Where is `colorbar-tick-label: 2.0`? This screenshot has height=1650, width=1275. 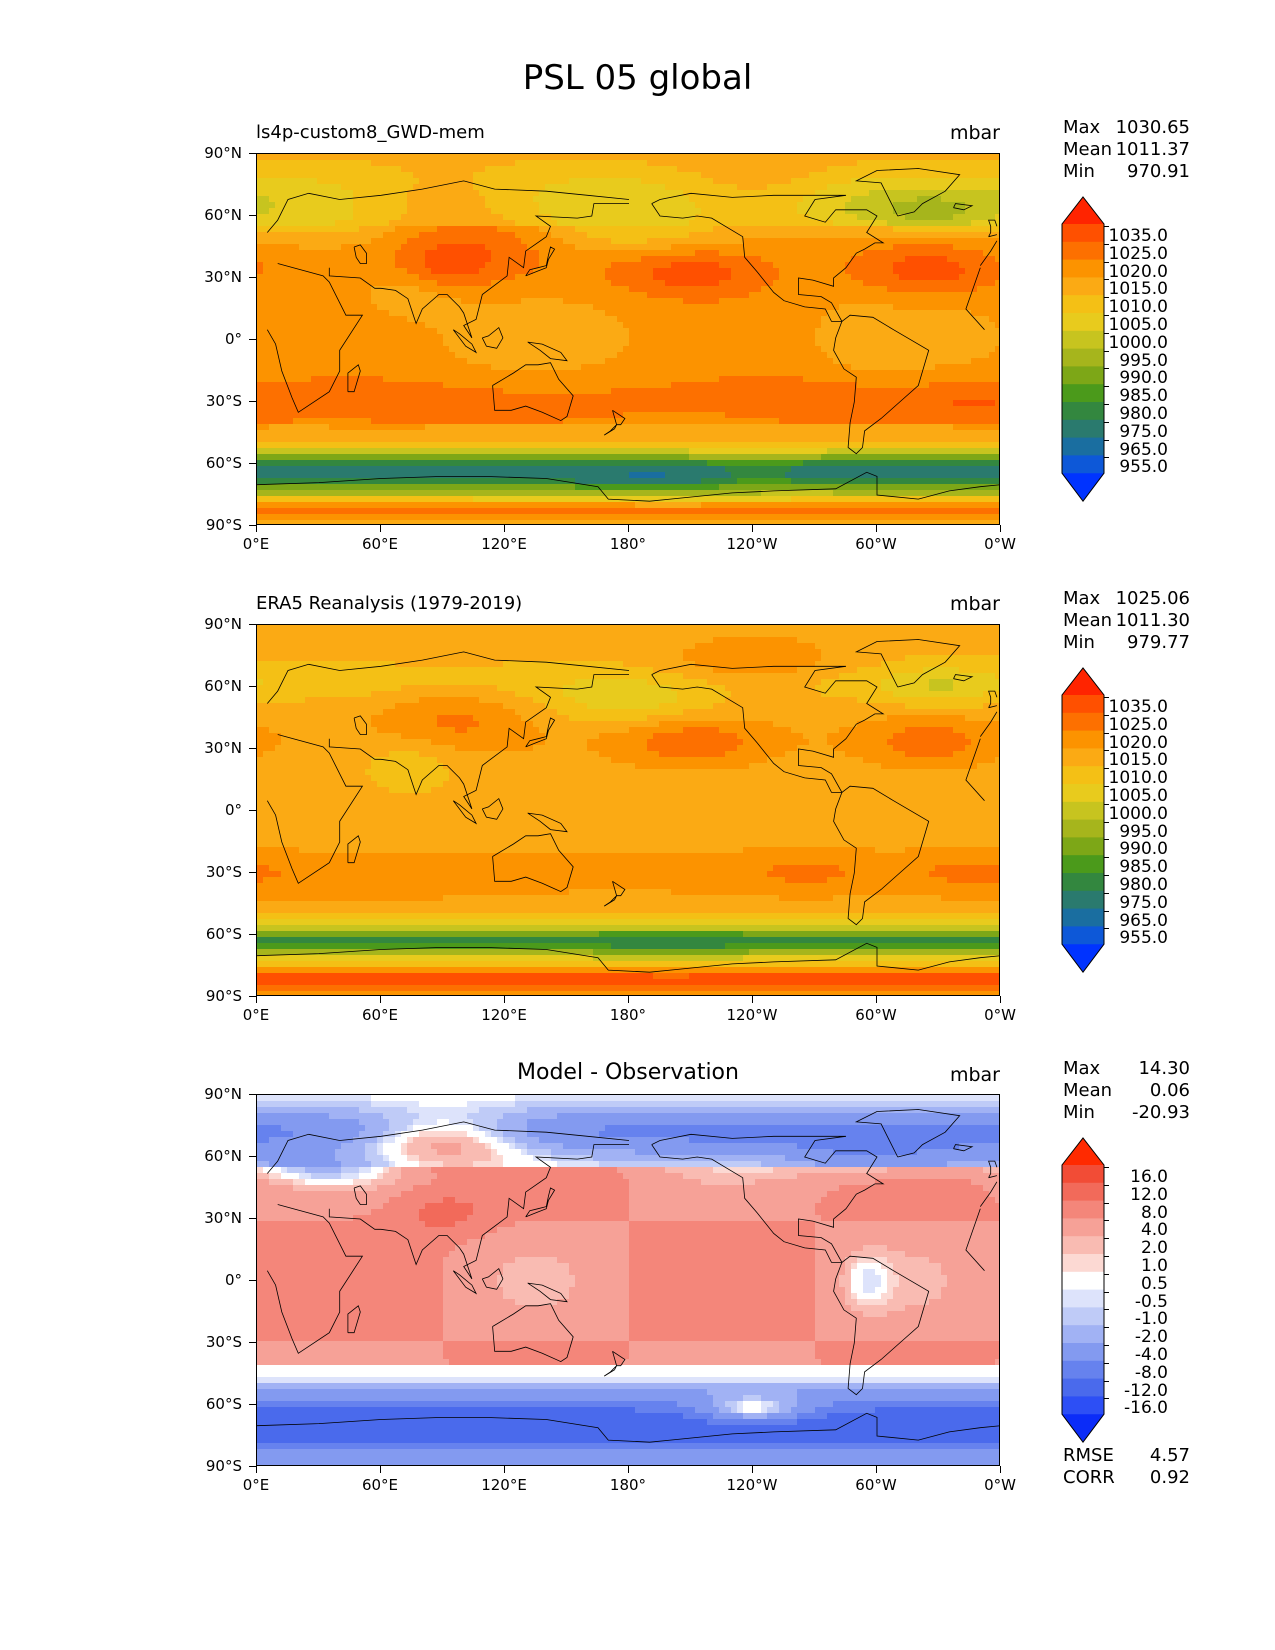
colorbar-tick-label: 2.0 is located at coordinates (1134, 1248).